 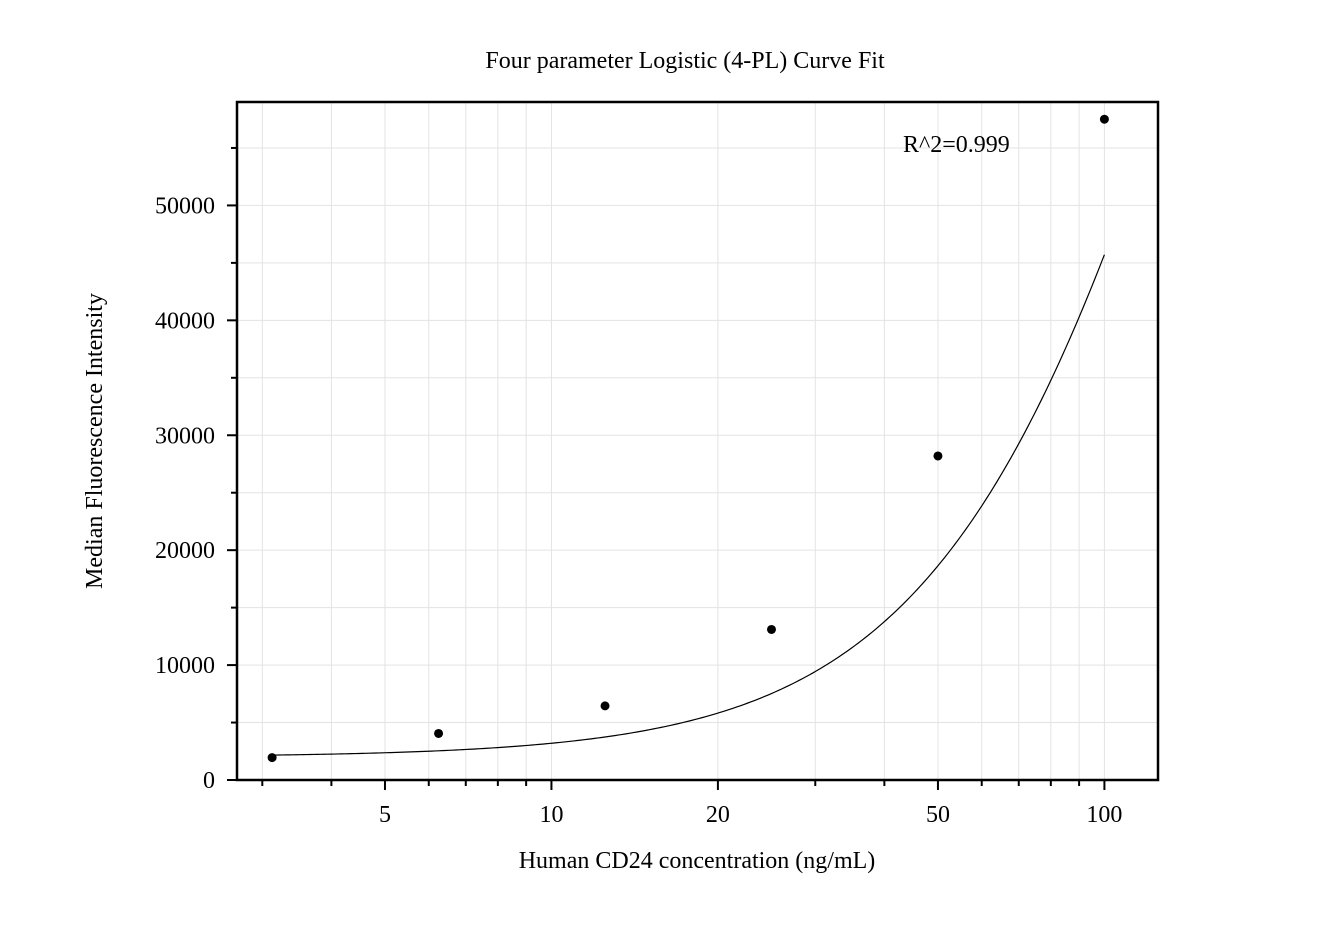 I want to click on y-tick-label: 10000, so click(x=185, y=666).